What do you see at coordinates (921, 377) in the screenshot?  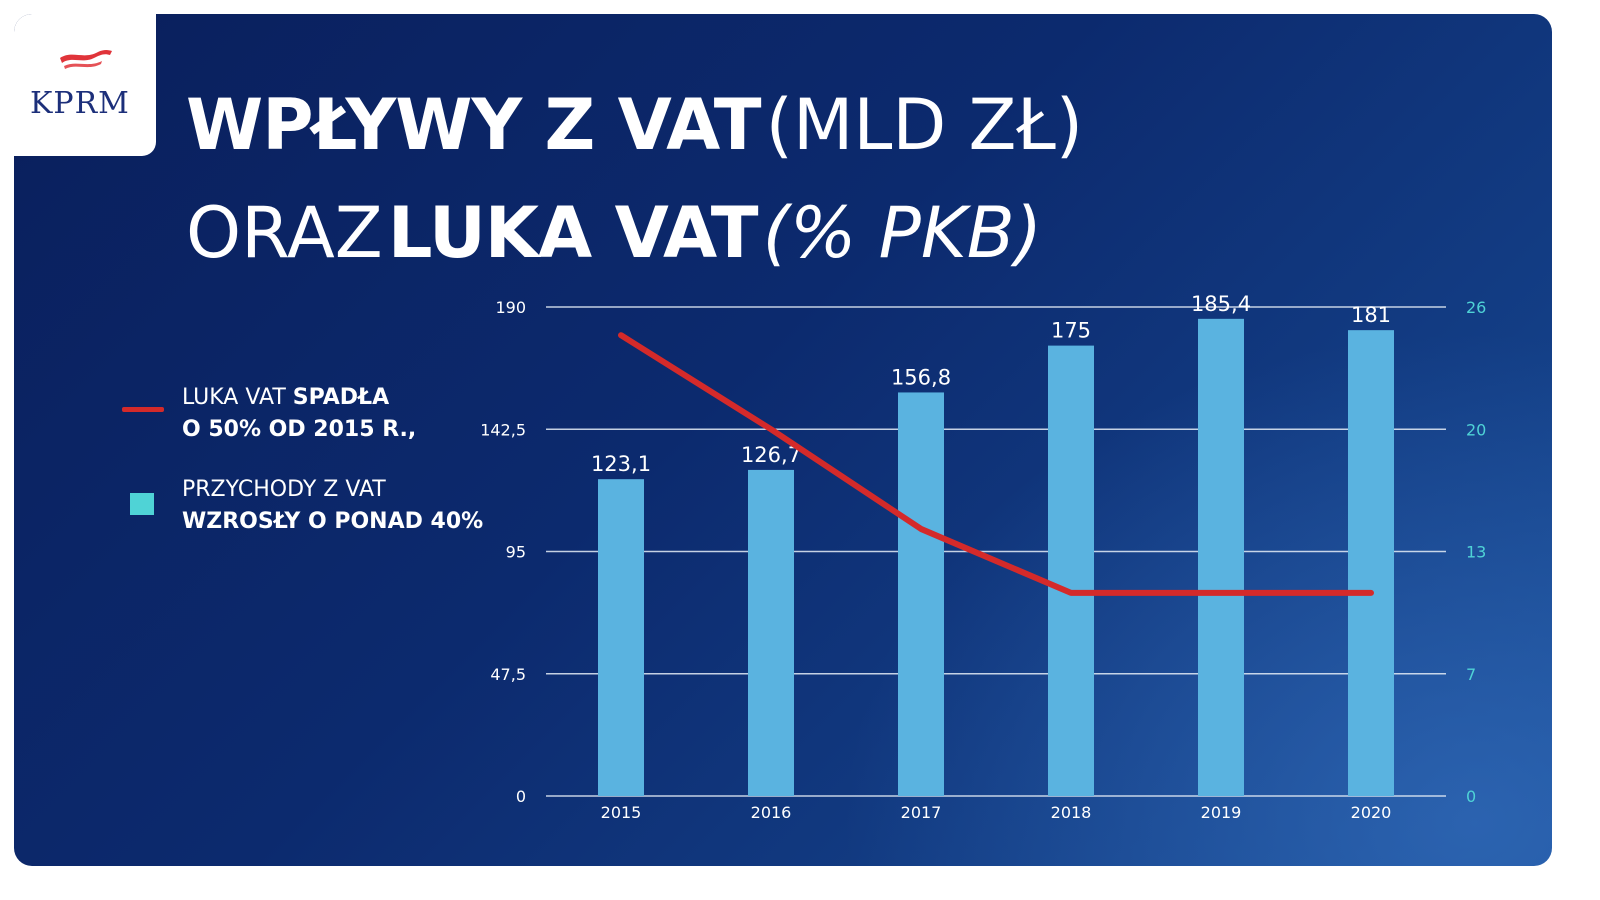 I see `bar-value-label: 156,8` at bounding box center [921, 377].